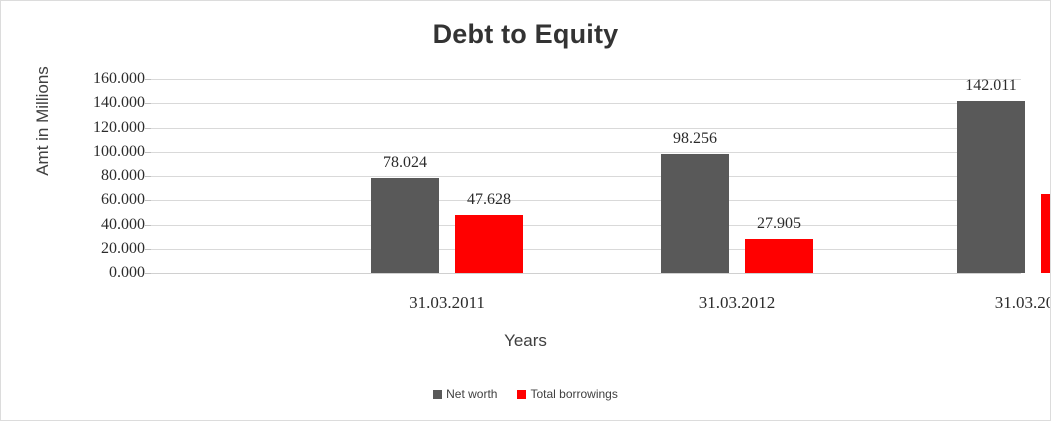 This screenshot has height=421, width=1051. What do you see at coordinates (991, 85) in the screenshot?
I see `bar-value-label: 142.011` at bounding box center [991, 85].